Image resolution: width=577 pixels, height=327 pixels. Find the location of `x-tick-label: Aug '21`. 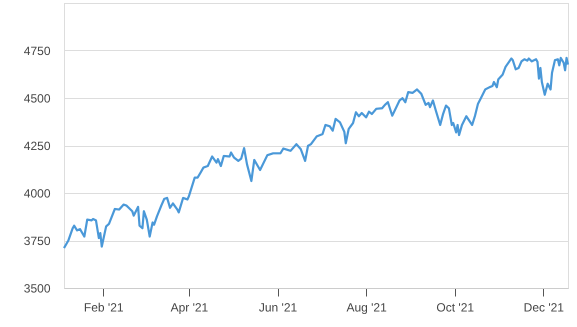

x-tick-label: Aug '21 is located at coordinates (367, 307).